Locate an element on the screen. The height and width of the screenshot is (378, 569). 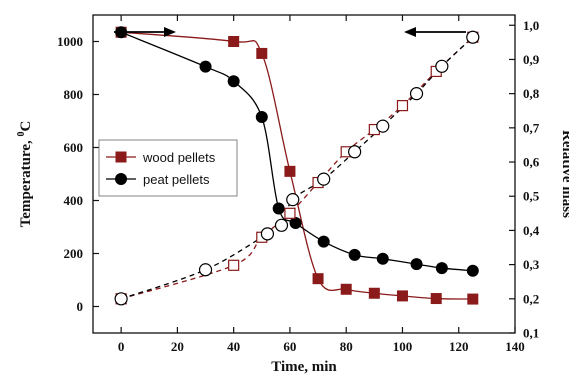
y-right-tick-label: 1,0 is located at coordinates (531, 25).